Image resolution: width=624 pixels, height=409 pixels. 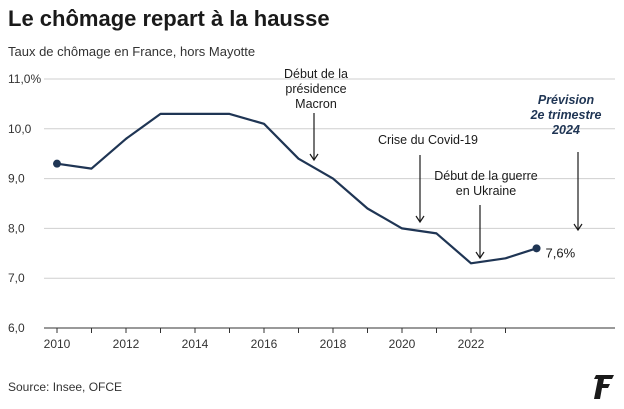 What do you see at coordinates (402, 344) in the screenshot?
I see `x-tick-label: 2020` at bounding box center [402, 344].